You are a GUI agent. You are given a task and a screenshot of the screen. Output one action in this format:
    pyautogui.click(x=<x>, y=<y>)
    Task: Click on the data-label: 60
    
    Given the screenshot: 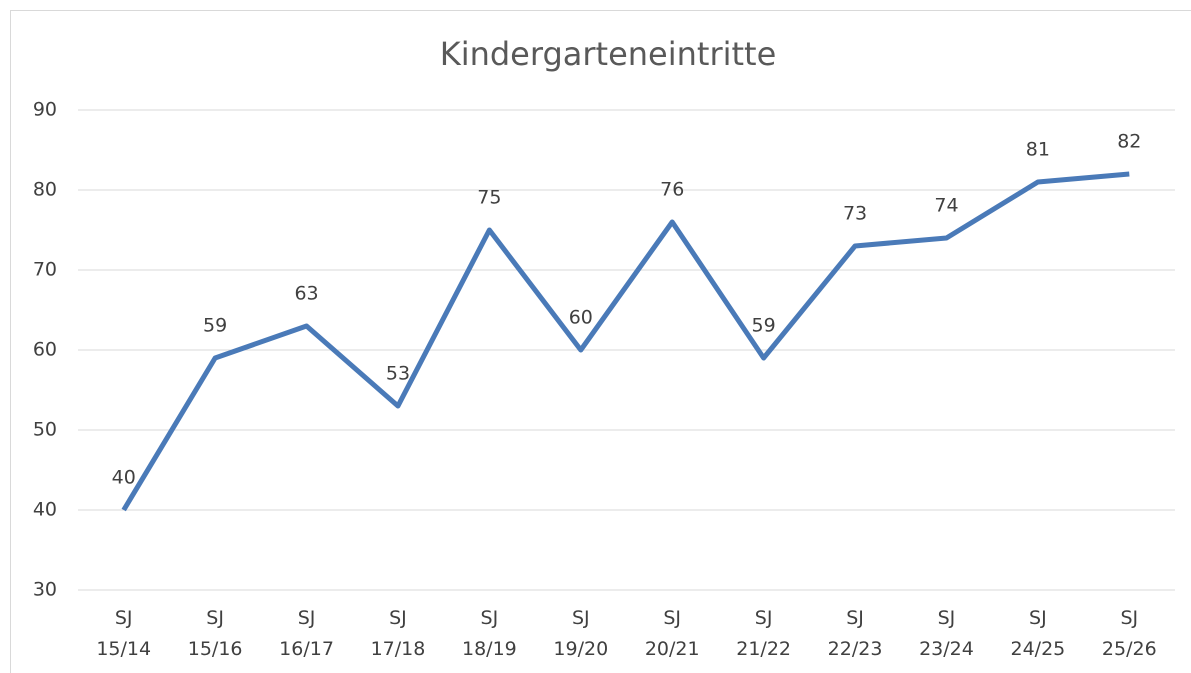 What is the action you would take?
    pyautogui.click(x=581, y=318)
    